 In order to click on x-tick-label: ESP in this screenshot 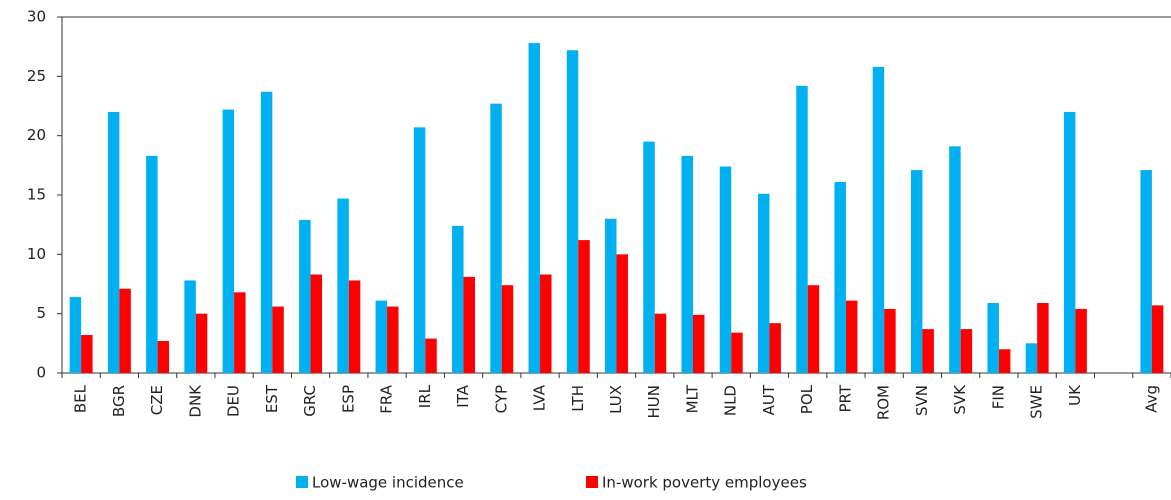, I will do `click(348, 399)`.